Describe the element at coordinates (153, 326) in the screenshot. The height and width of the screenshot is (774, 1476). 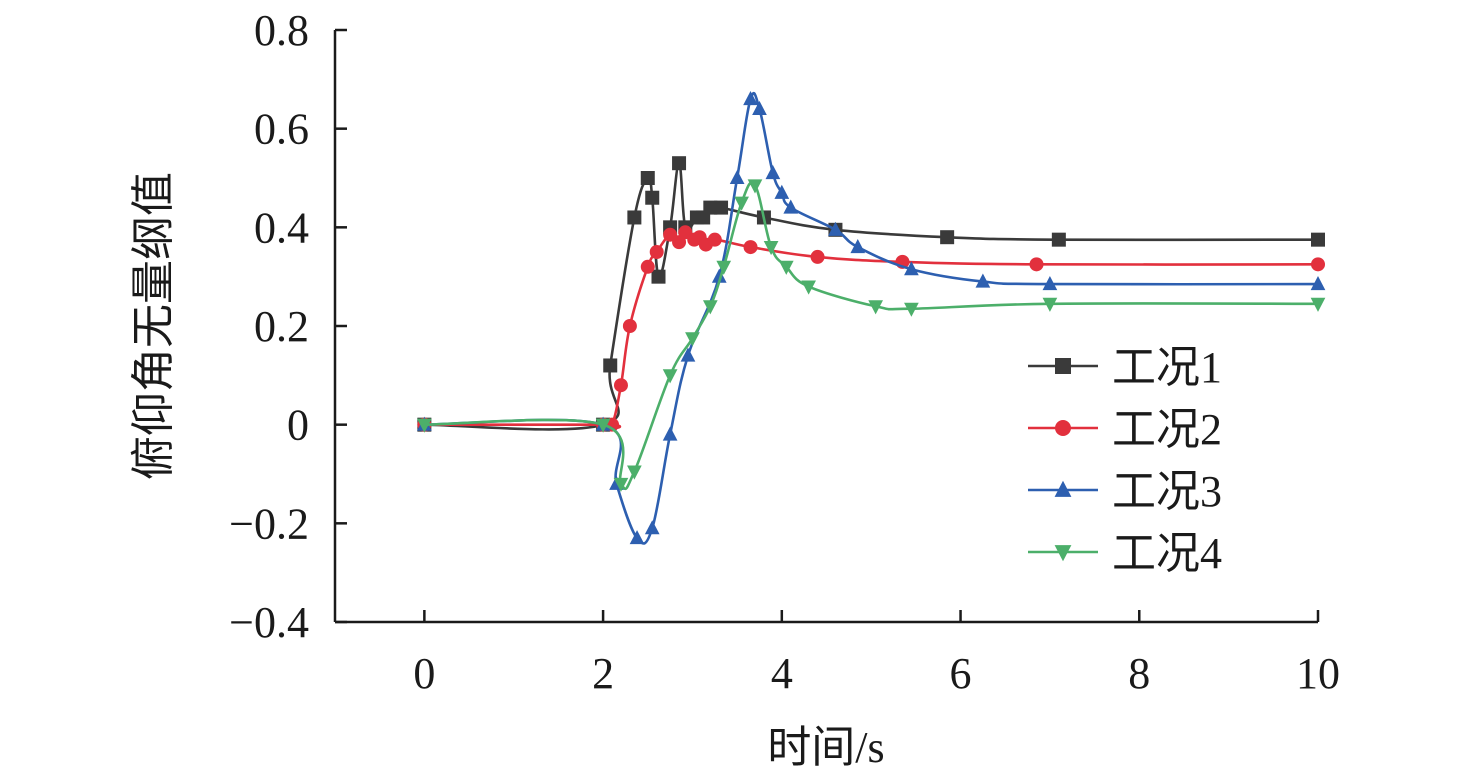
I see `y-axis-title: 俯仰角无量纲值` at that location.